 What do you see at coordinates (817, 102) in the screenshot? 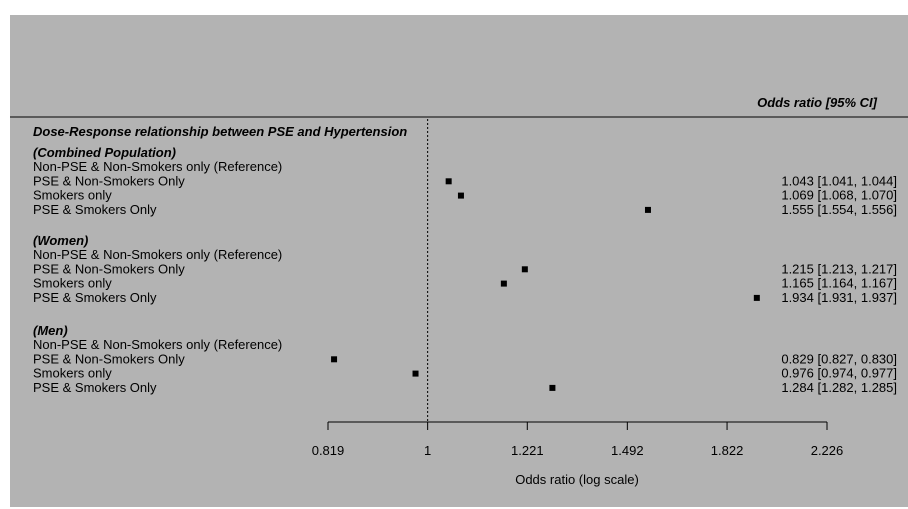
I see `column-header: Odds ratio [95% CI]` at bounding box center [817, 102].